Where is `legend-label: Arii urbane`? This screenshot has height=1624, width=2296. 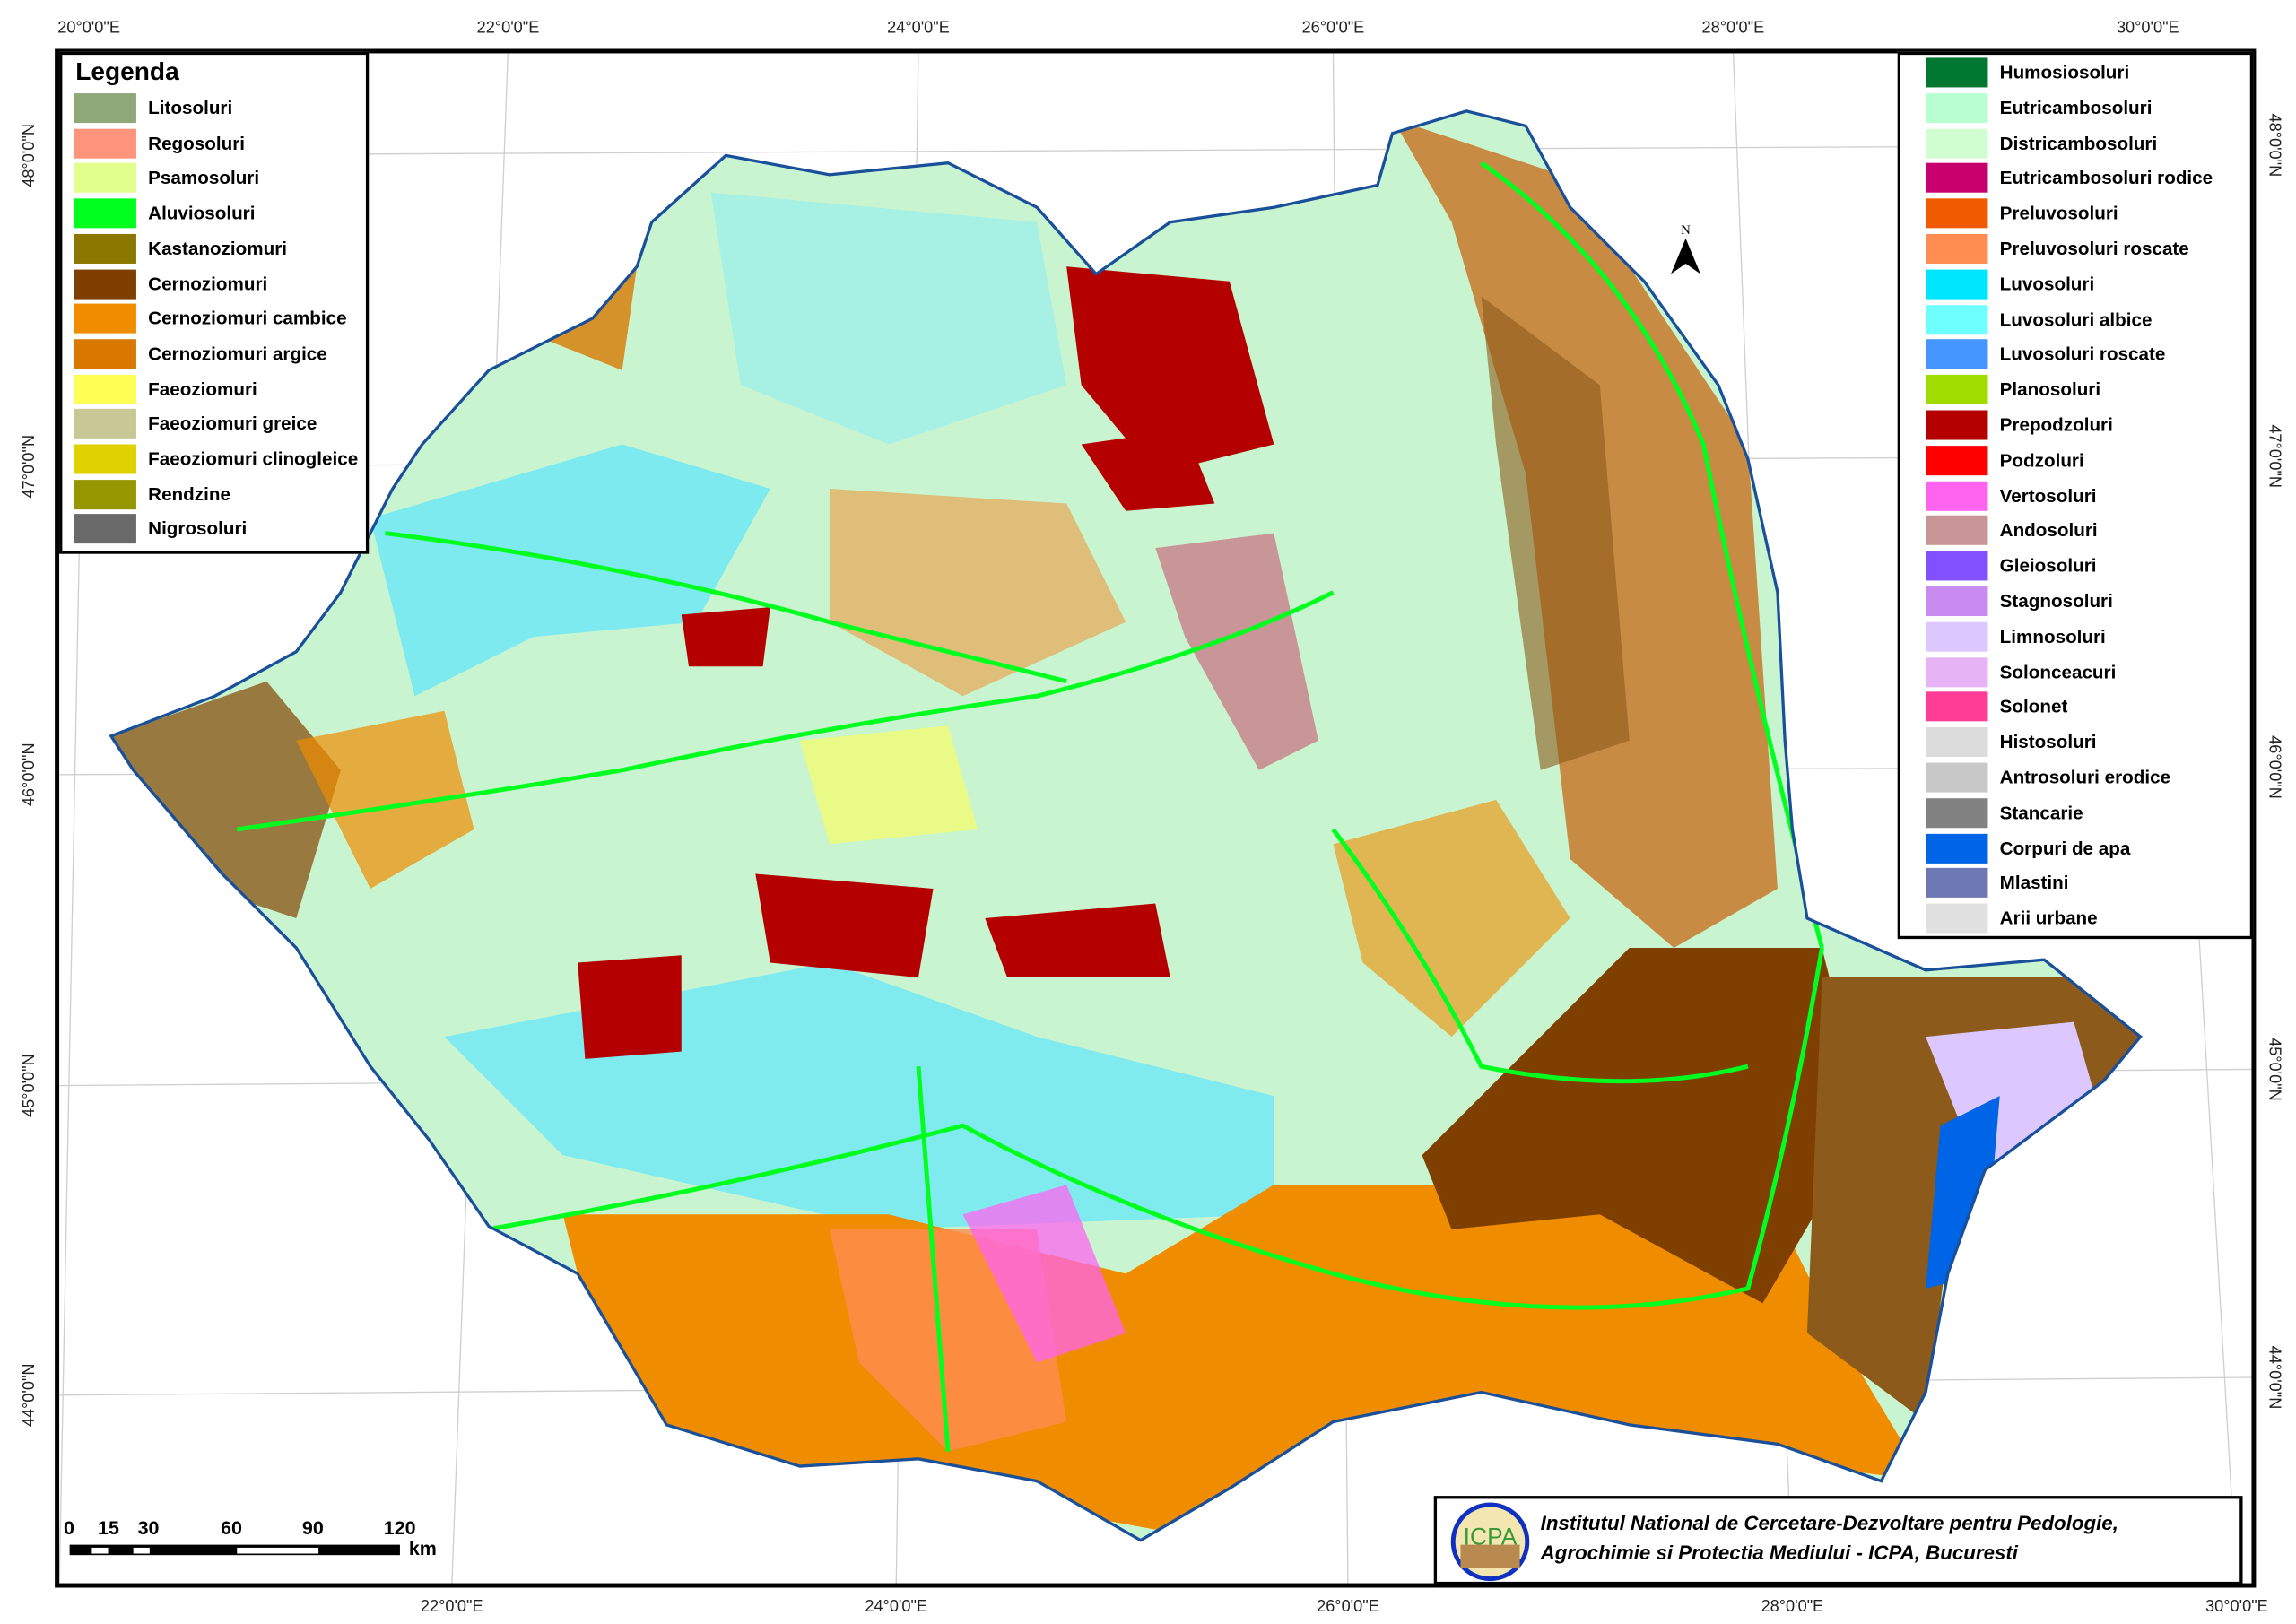 legend-label: Arii urbane is located at coordinates (2048, 918).